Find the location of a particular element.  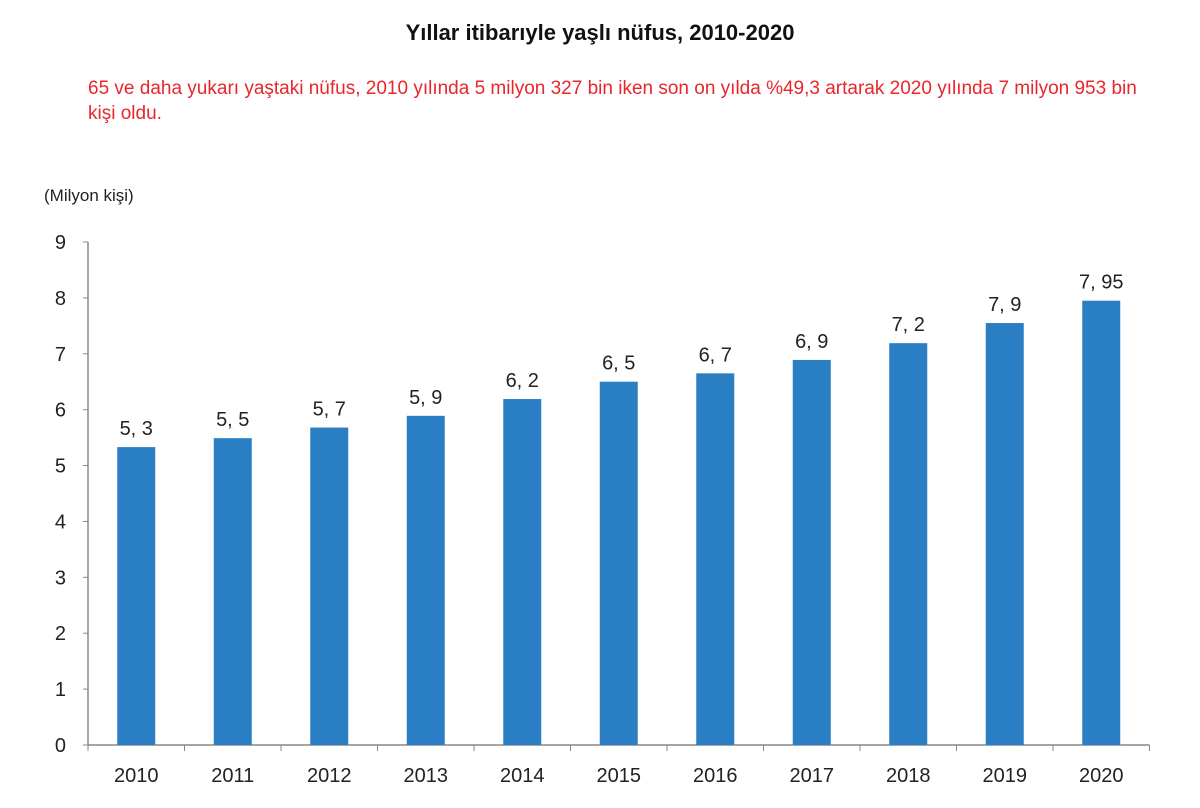

data-label-2017: 6, 9 is located at coordinates (811, 342).